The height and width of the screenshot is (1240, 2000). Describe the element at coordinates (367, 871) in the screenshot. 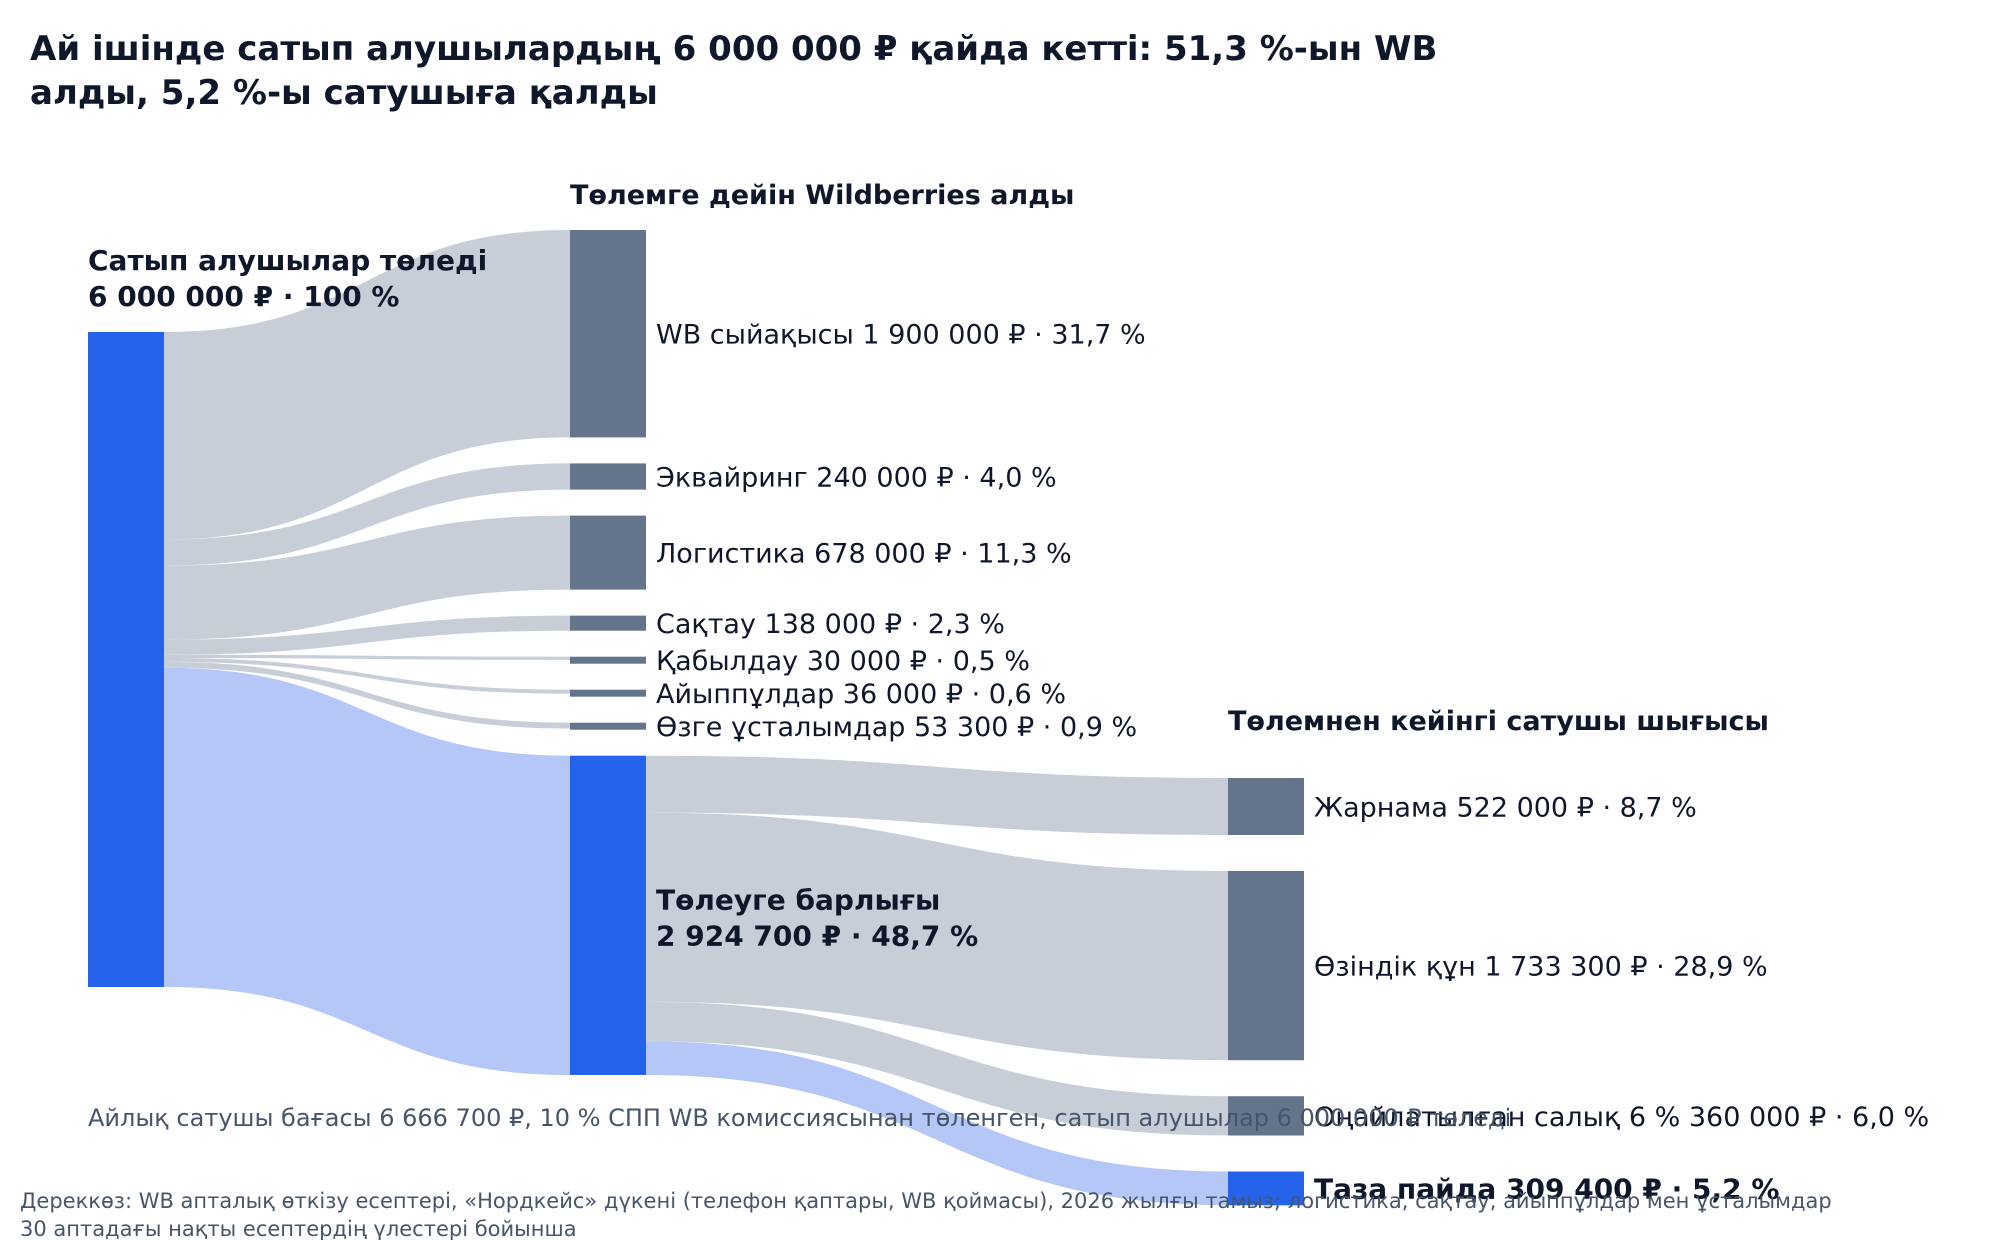

I see `link-buyers-payout` at that location.